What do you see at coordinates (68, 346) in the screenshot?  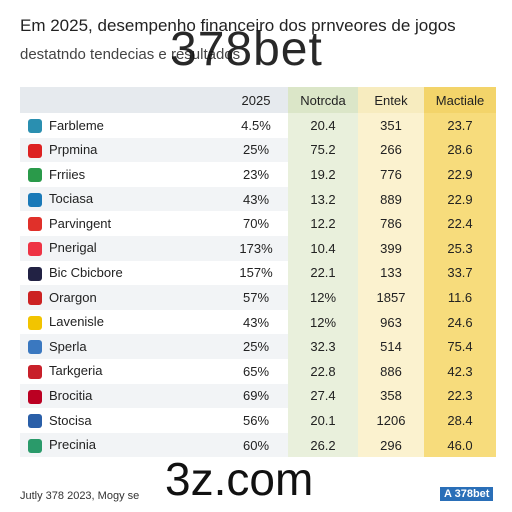 I see `provider-name: Sperla` at bounding box center [68, 346].